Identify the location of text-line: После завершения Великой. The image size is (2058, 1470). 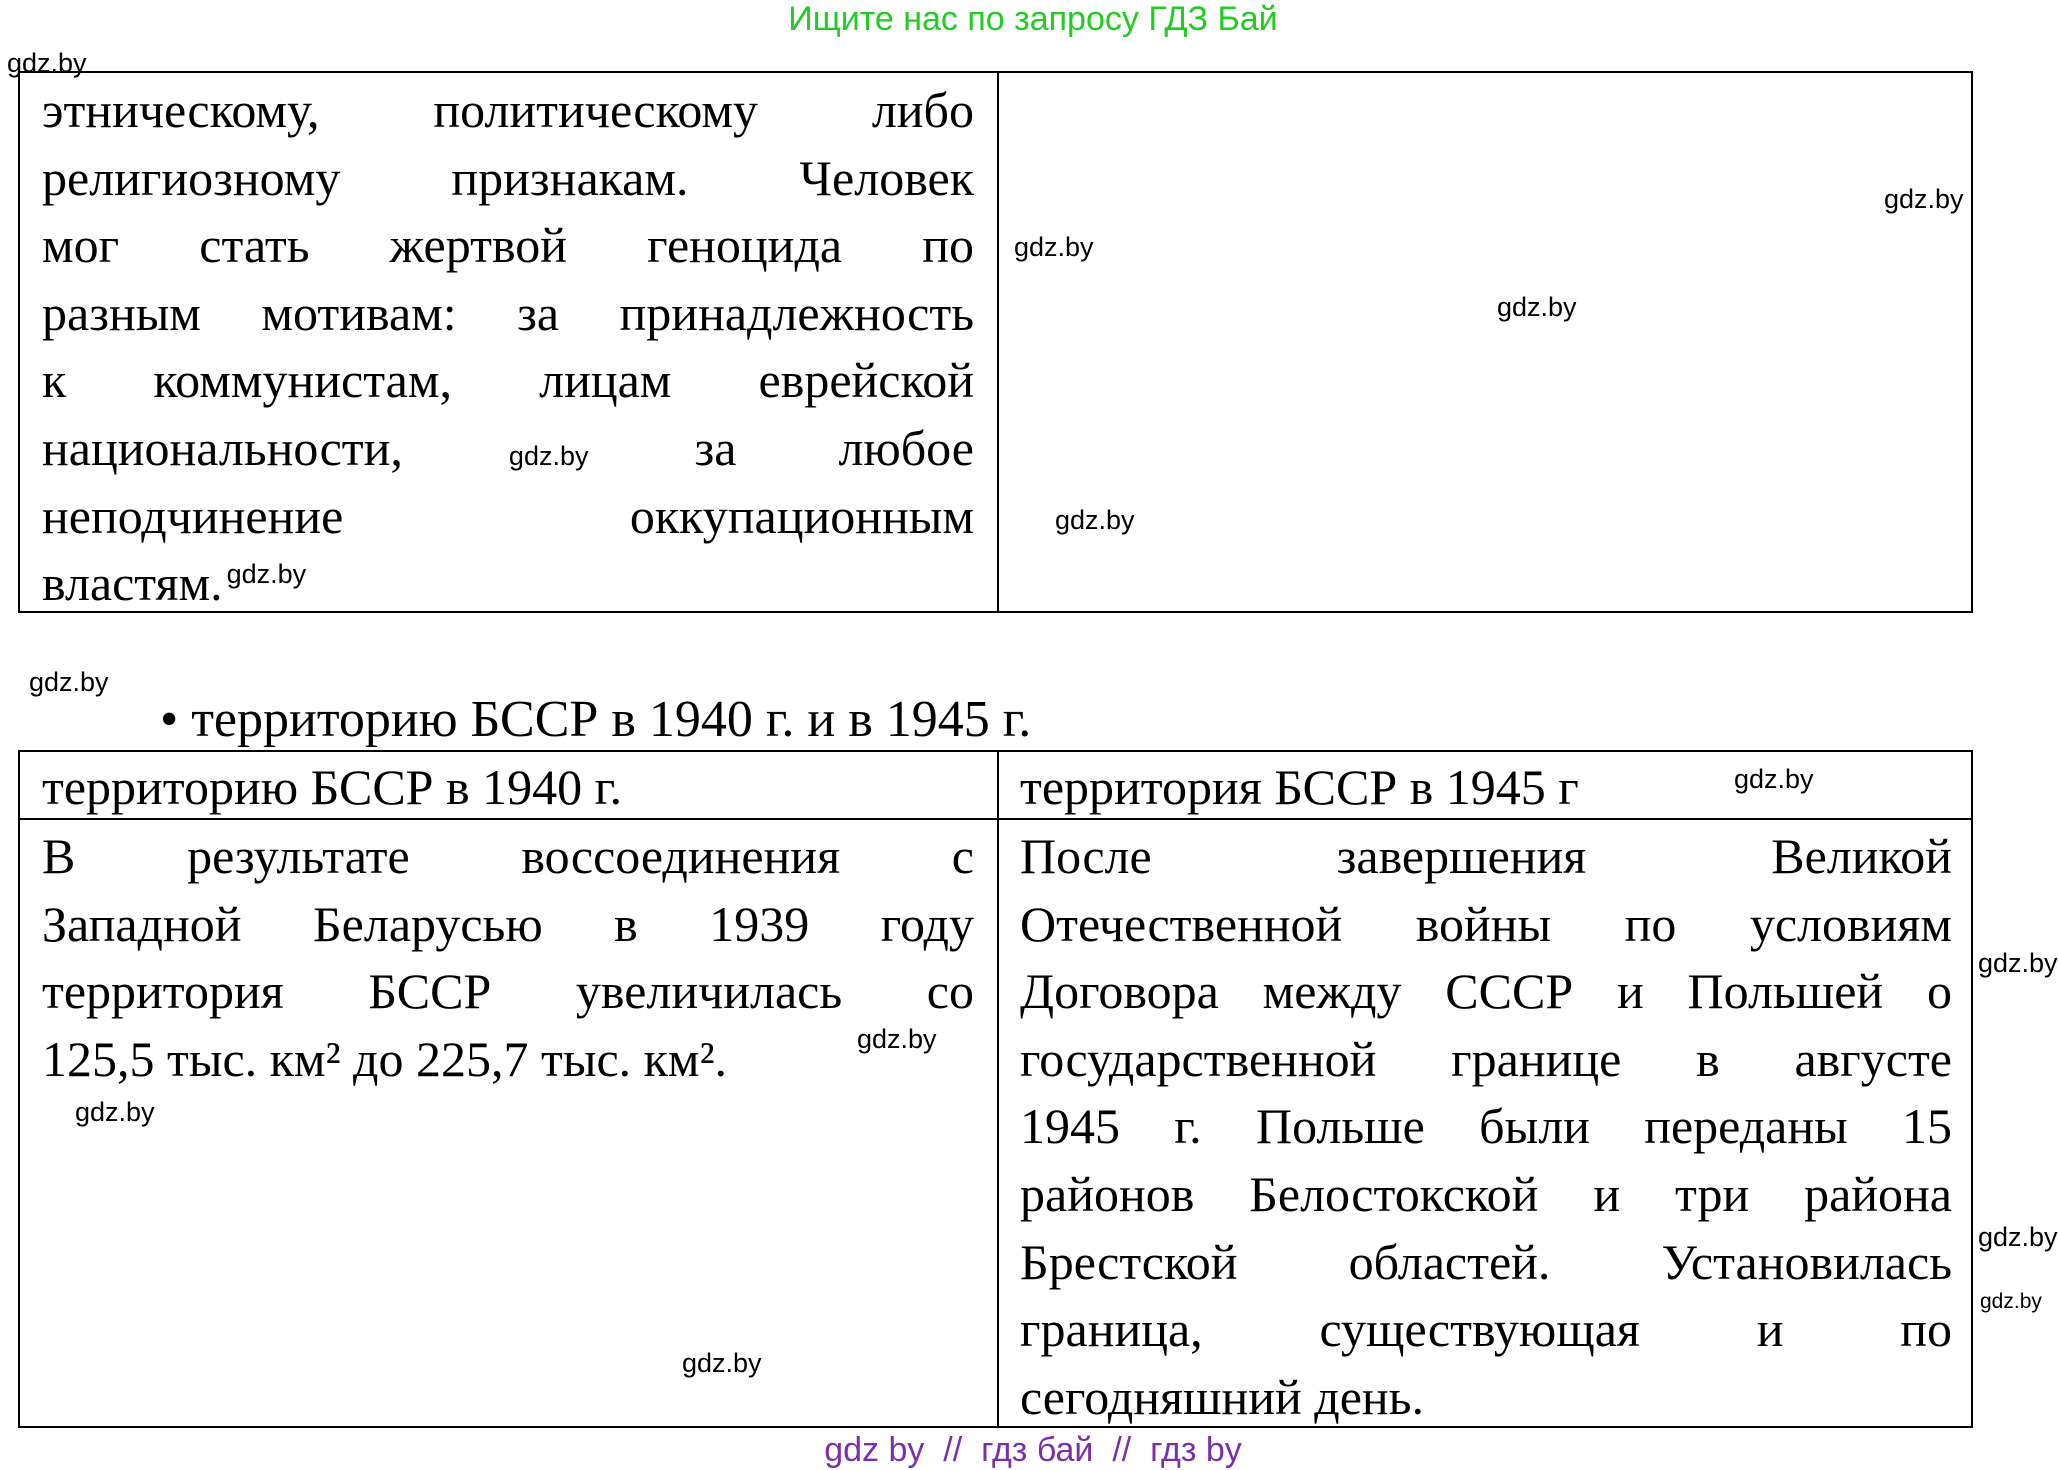
(1486, 856).